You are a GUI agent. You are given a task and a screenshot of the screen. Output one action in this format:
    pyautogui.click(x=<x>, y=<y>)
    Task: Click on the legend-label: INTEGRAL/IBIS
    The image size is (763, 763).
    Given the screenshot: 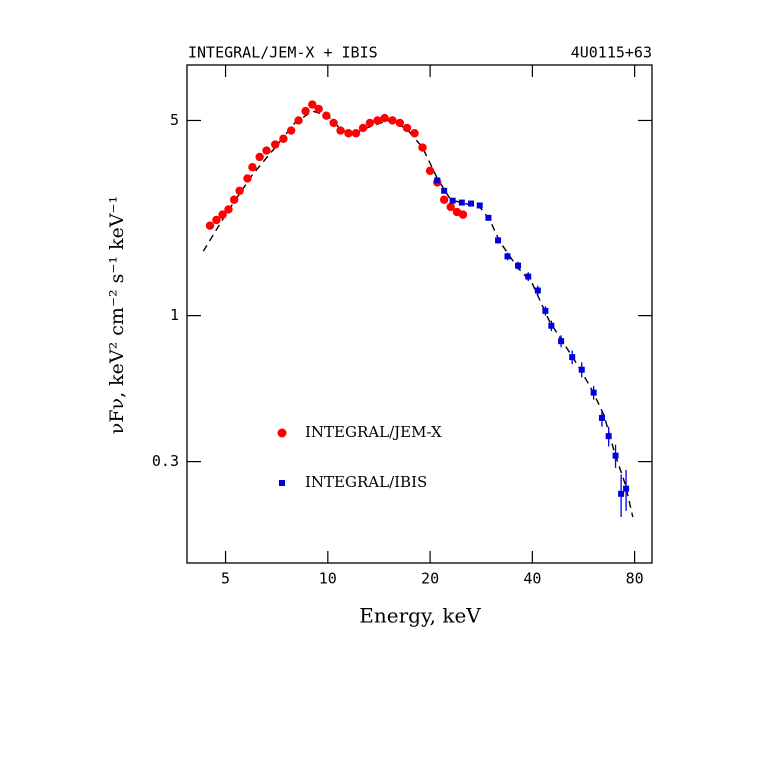 What is the action you would take?
    pyautogui.click(x=366, y=482)
    